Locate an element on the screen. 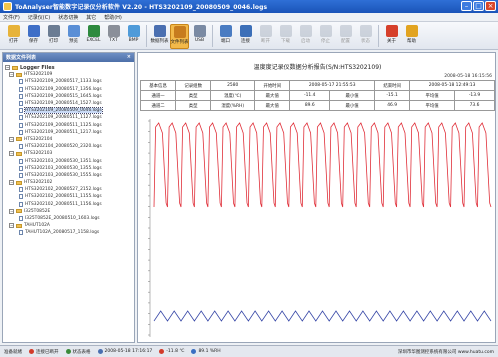 The height and width of the screenshot is (357, 498). toolbar-button: USB is located at coordinates (199, 36).